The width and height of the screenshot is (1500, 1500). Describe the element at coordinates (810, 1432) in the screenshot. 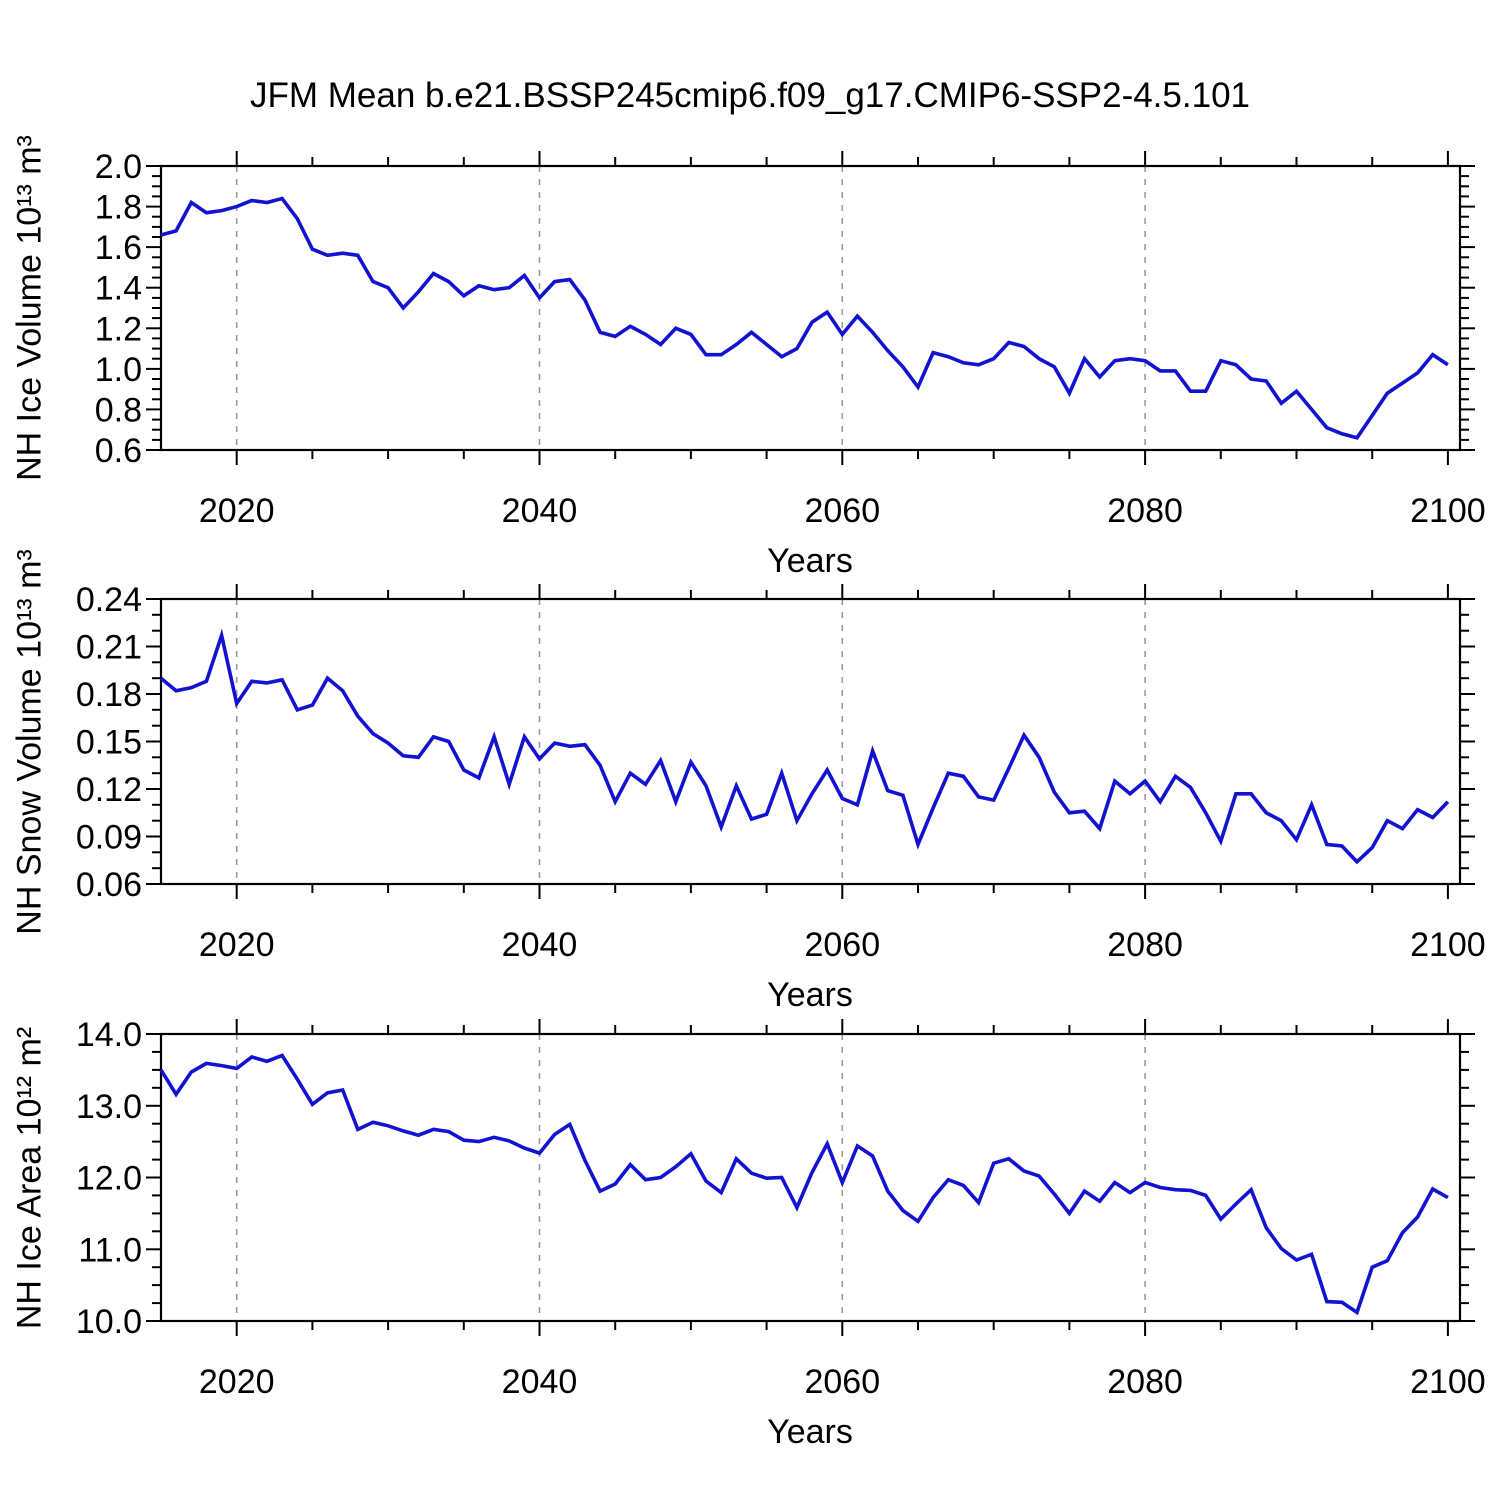

I see `x-axis-title-bottom: Years` at that location.